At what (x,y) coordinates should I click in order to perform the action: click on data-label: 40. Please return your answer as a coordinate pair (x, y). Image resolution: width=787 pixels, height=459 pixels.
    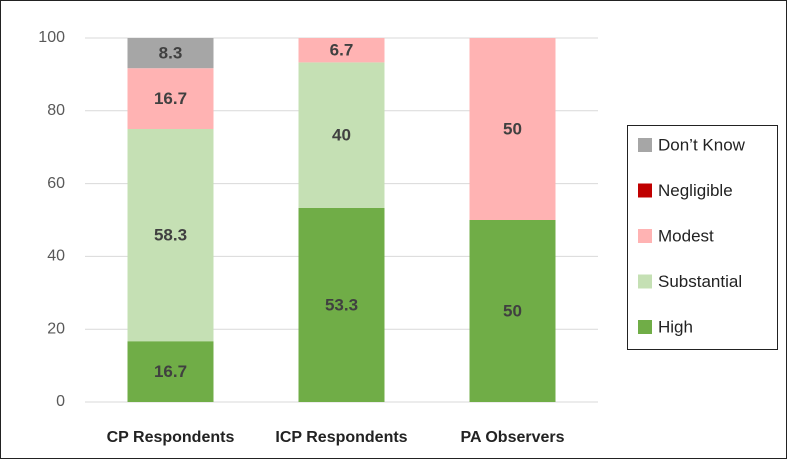
    Looking at the image, I should click on (341, 135).